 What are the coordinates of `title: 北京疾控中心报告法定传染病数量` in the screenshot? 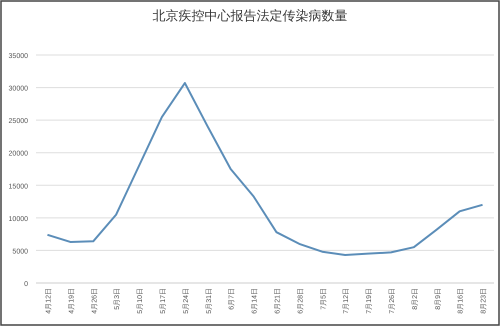 It's located at (250, 15).